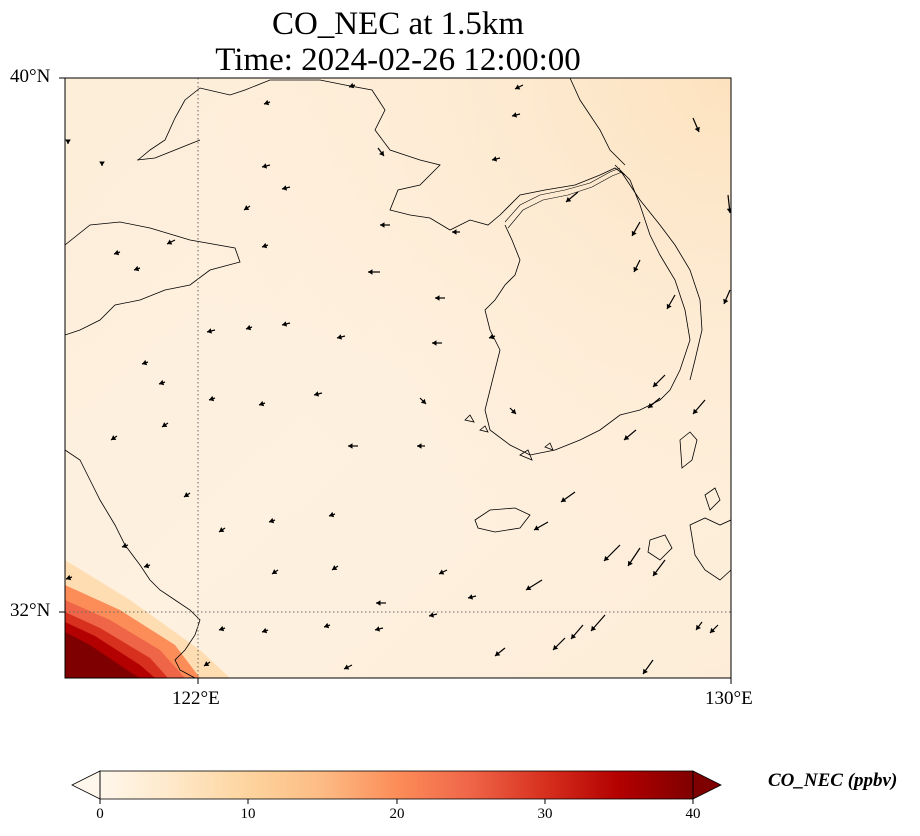 The height and width of the screenshot is (836, 920). What do you see at coordinates (693, 814) in the screenshot?
I see `colorbar-tick-40: 40` at bounding box center [693, 814].